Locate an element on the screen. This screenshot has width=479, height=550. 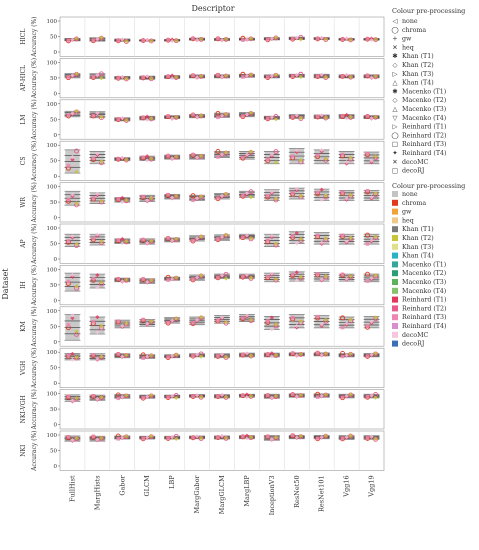
panel-NKI-VGH: 0 50 100 NKI-VGH Accuracy (%) is located at coordinates (202, 410).